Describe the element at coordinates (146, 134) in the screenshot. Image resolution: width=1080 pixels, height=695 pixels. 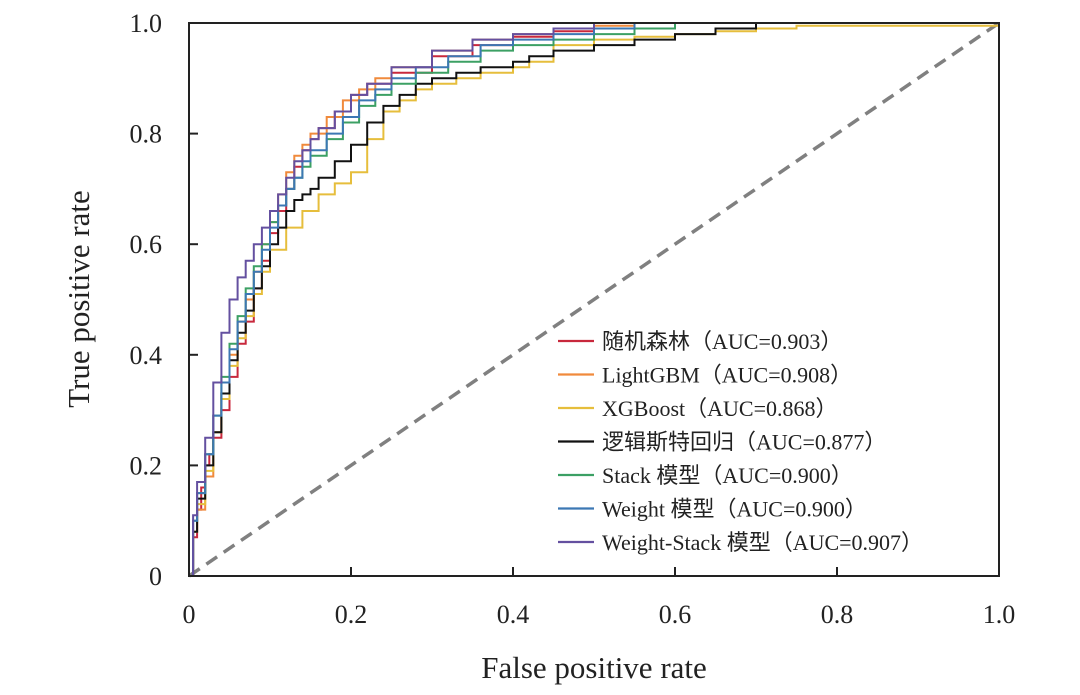
I see `y-tick-label: 0.8` at that location.